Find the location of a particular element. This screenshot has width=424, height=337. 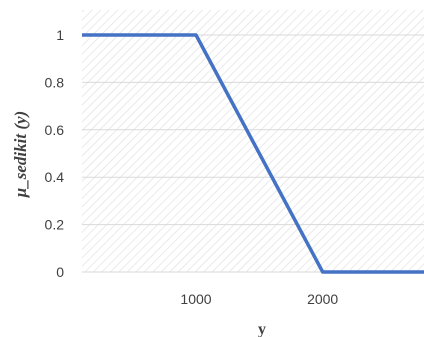

y-tick-label: 0.2 is located at coordinates (55, 225).